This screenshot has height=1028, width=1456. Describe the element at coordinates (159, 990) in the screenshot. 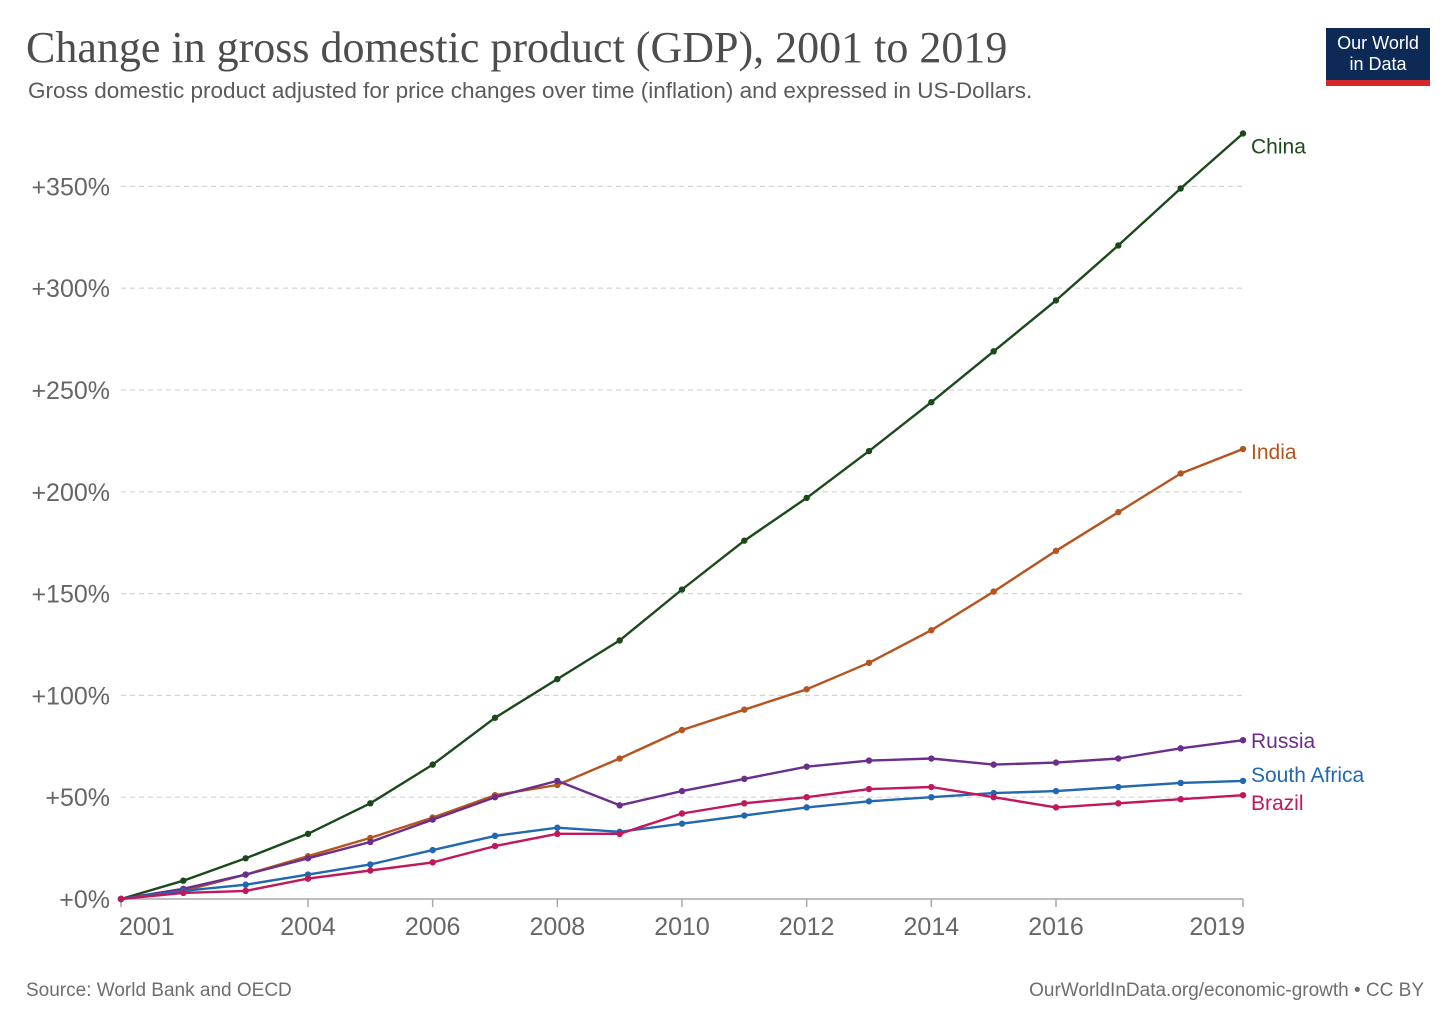

I see `source-note: Source: World Bank and OECD` at that location.